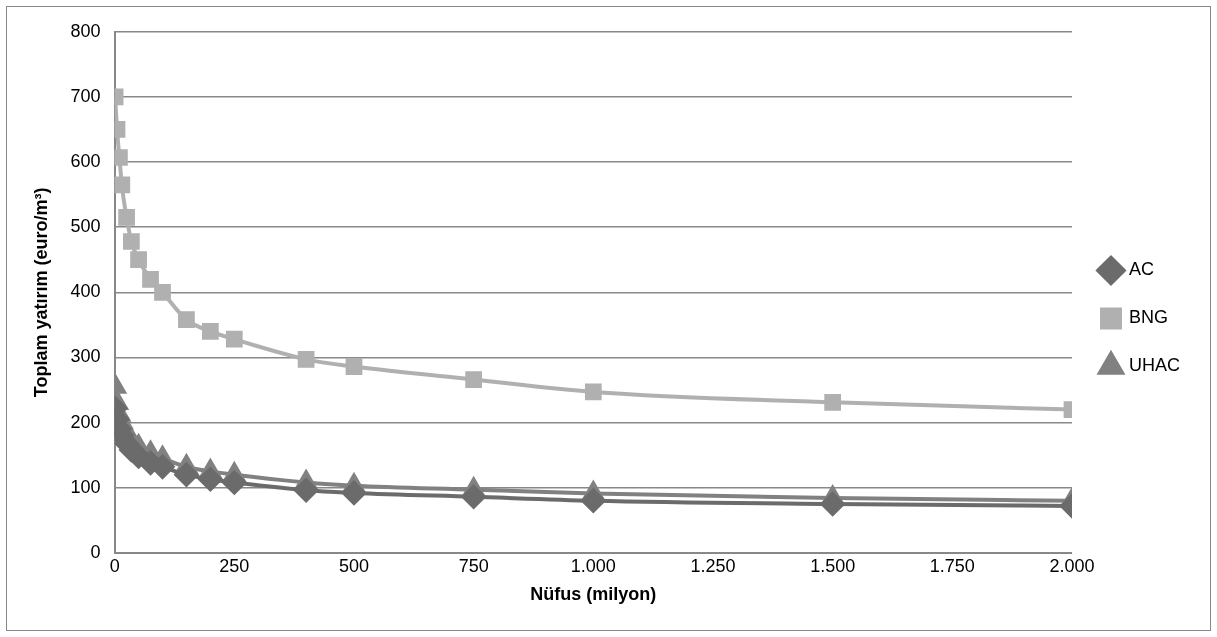  I want to click on y-tick-label: 100, so click(85, 486).